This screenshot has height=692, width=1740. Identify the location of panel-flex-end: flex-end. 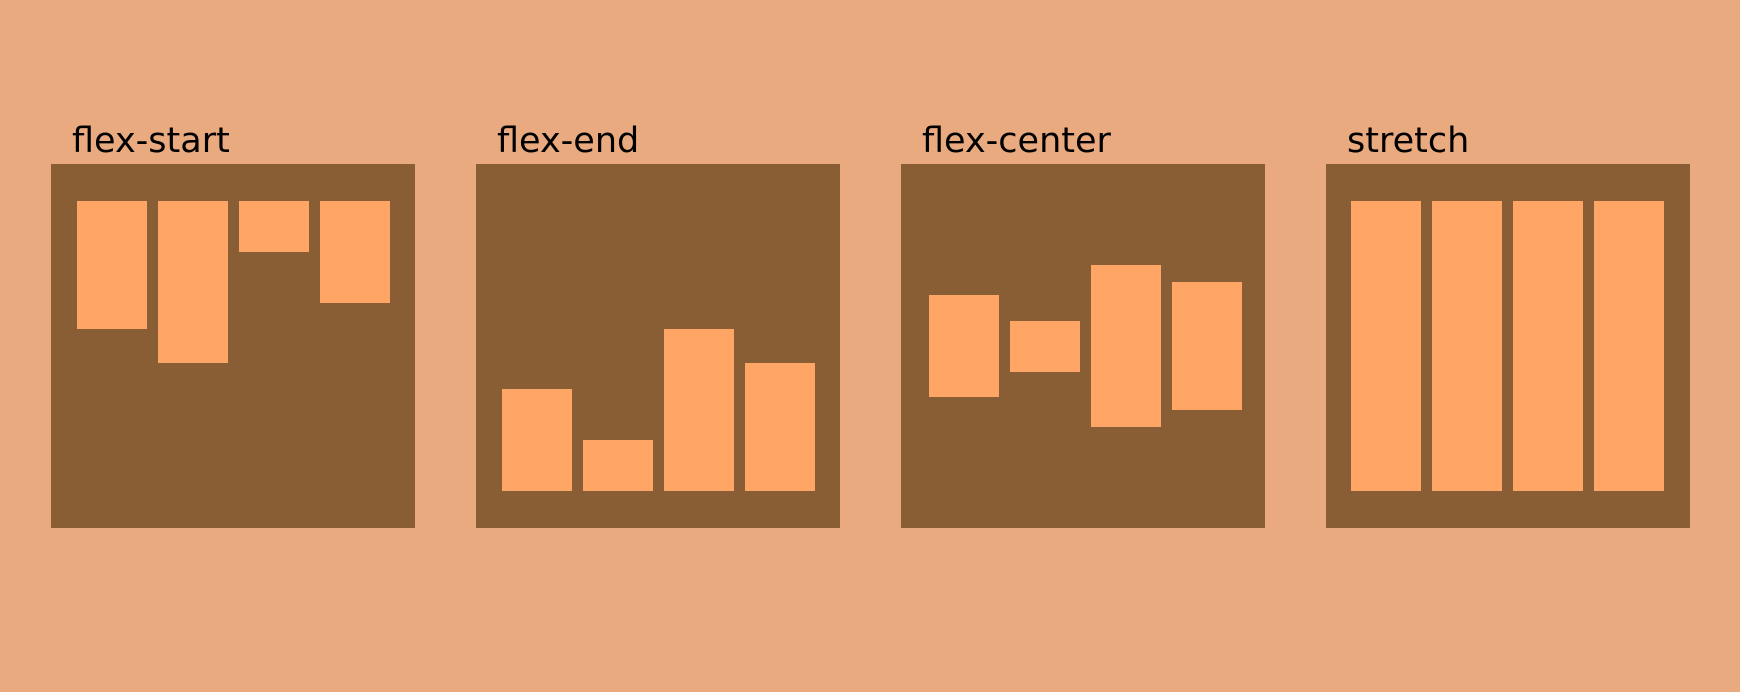
(658, 323).